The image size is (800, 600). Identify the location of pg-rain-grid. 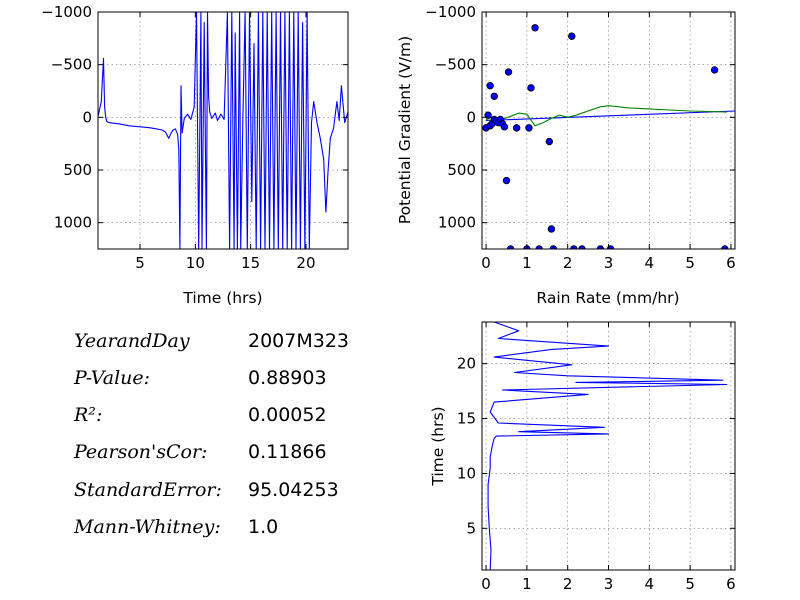
(608, 130).